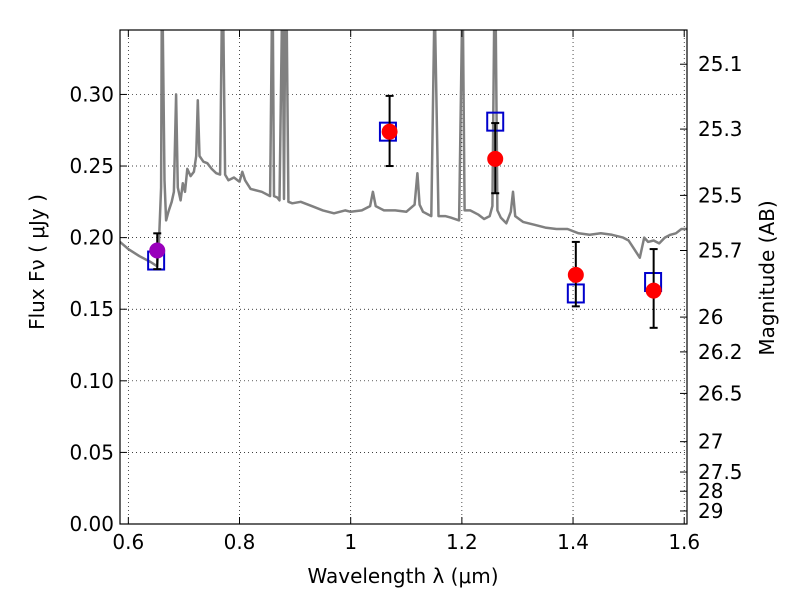  Describe the element at coordinates (710, 491) in the screenshot. I see `right-tick-label: 28` at that location.